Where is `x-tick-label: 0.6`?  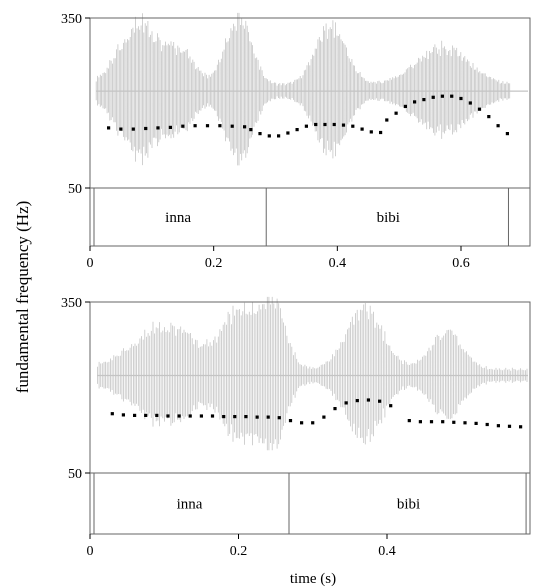 x-tick-label: 0.6 is located at coordinates (461, 263).